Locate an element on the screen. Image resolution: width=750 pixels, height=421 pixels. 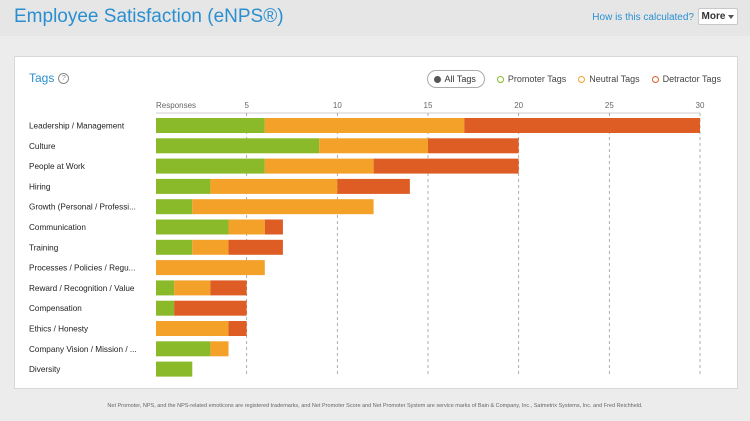
category-label: Training is located at coordinates (44, 247).